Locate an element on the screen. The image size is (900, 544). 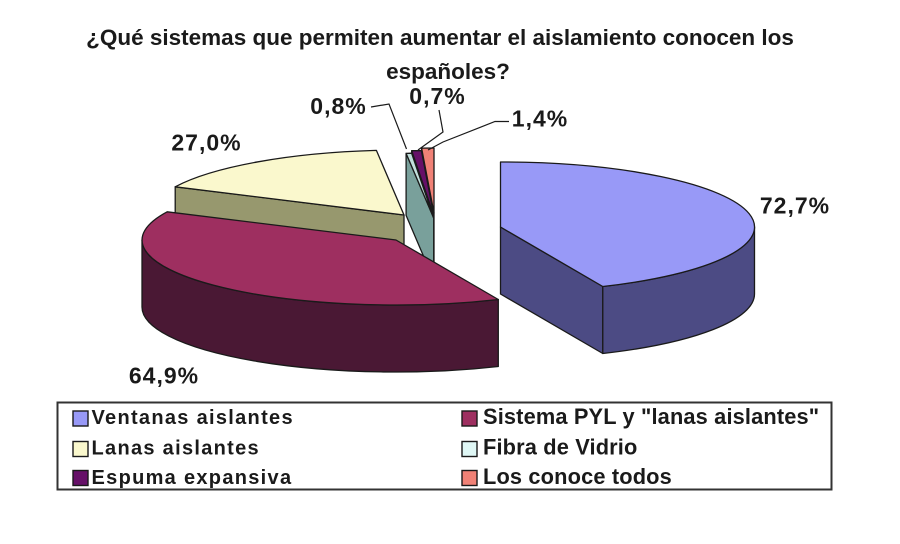
svg-text: españoles? is located at coordinates (448, 71).